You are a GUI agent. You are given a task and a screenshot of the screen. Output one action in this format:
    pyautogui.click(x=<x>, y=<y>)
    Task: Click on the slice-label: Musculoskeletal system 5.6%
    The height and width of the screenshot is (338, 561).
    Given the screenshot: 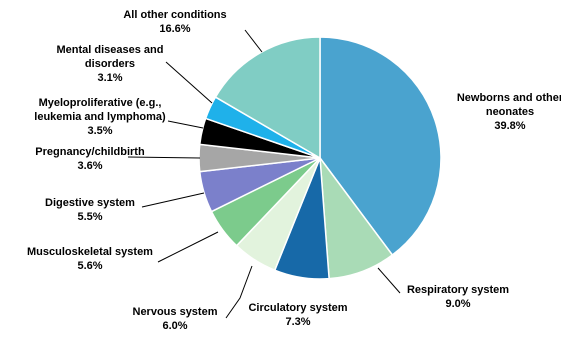 What is the action you would take?
    pyautogui.click(x=90, y=259)
    